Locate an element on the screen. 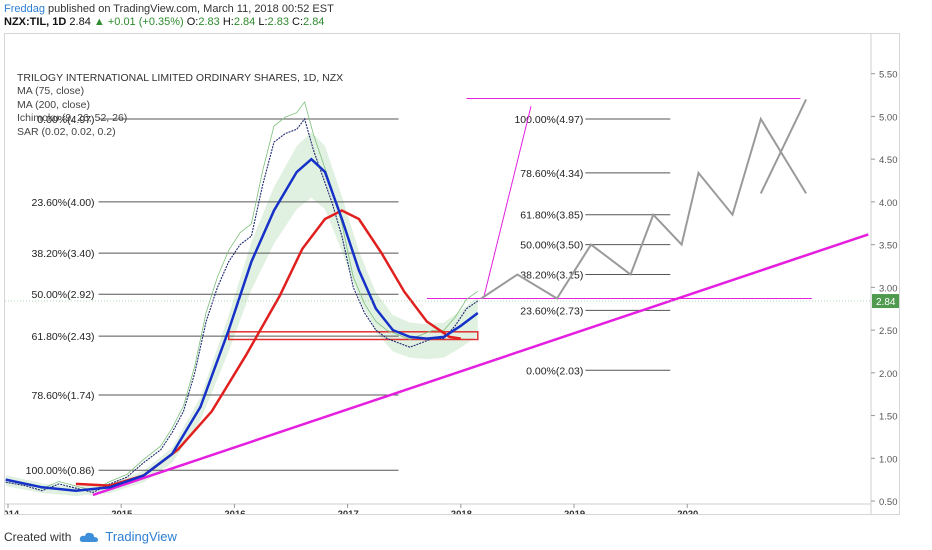 The image size is (932, 550). y-tick-label: 5.00 is located at coordinates (888, 117).